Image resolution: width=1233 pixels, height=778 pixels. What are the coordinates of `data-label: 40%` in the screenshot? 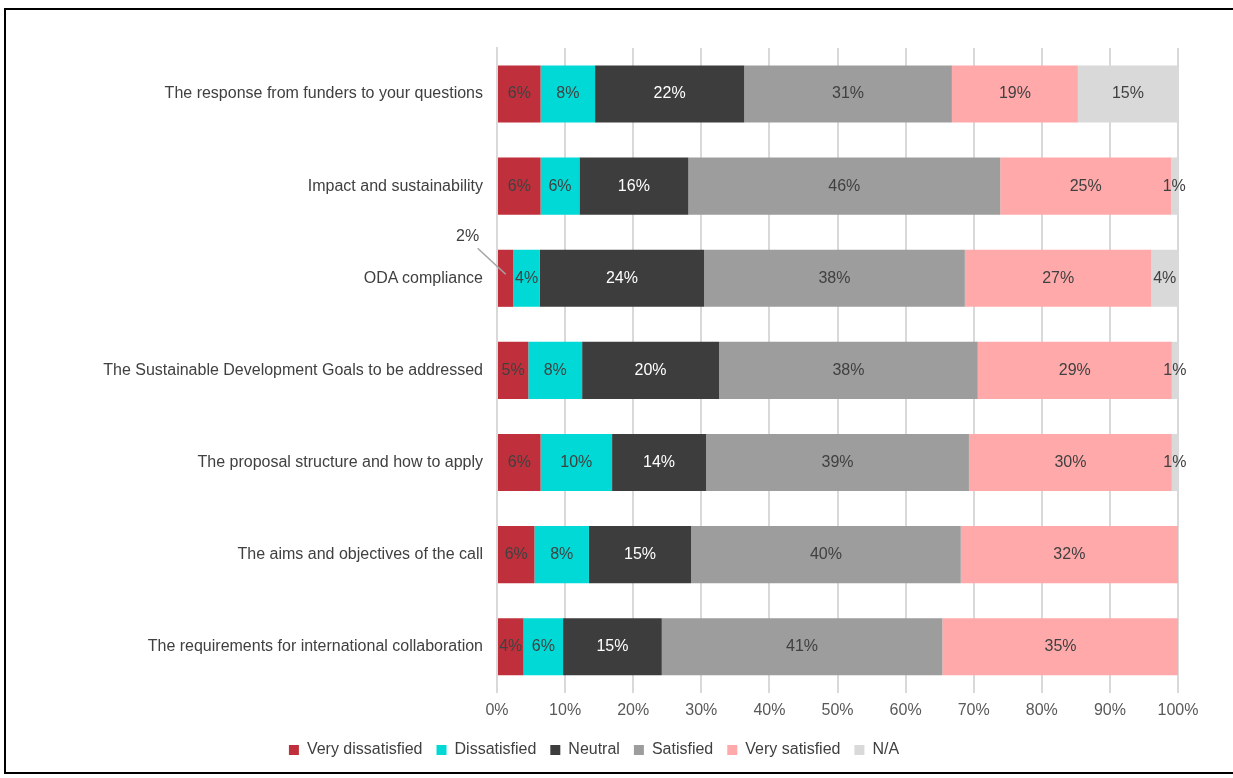 It's located at (825, 554).